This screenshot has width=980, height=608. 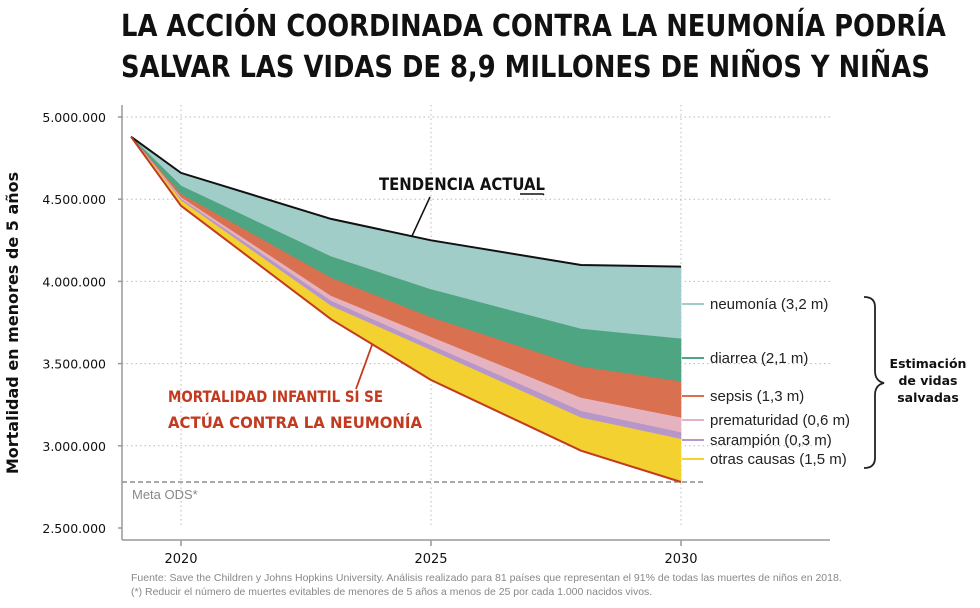 I want to click on legend-label-2: sepsis (1,3 m), so click(x=757, y=396).